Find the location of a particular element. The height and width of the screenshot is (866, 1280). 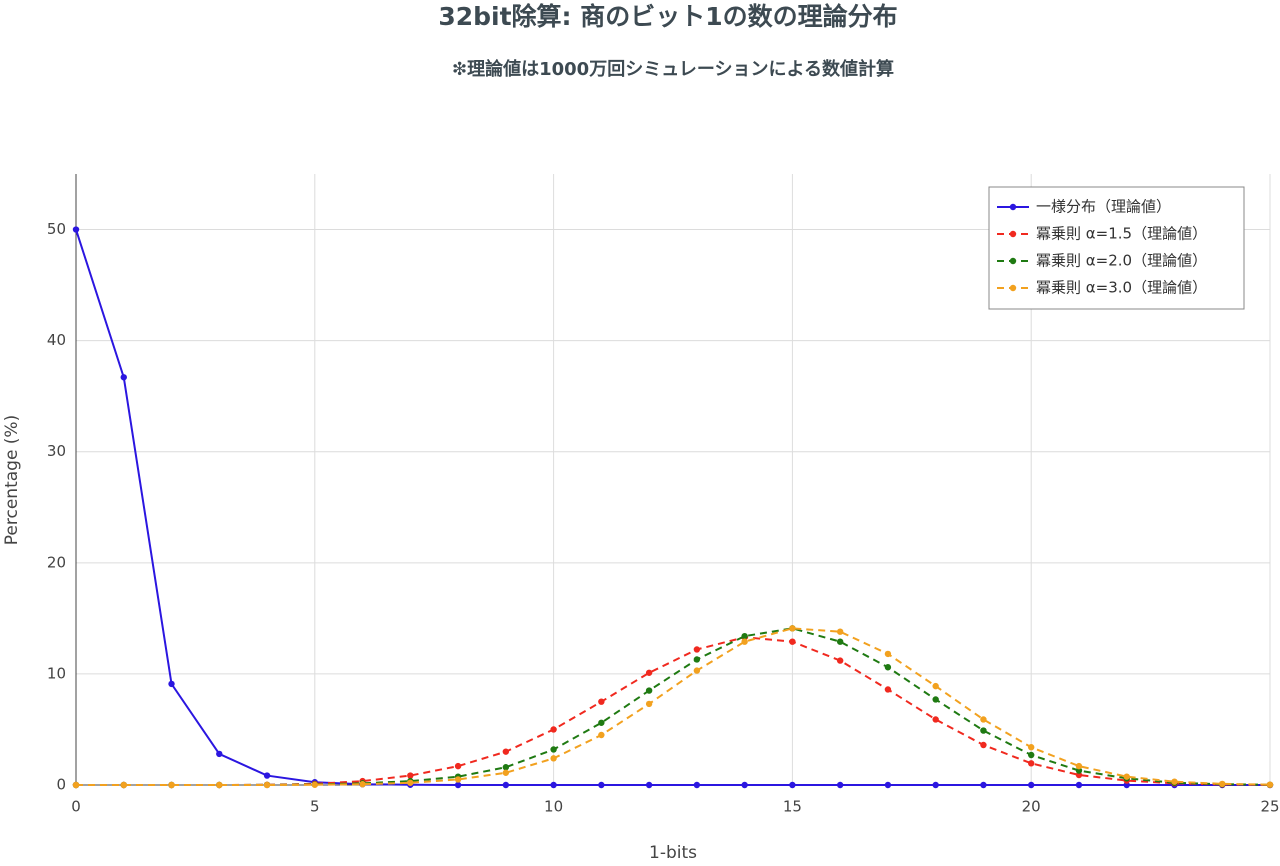

y-axis-label: Percentage (%) is located at coordinates (12, 480).